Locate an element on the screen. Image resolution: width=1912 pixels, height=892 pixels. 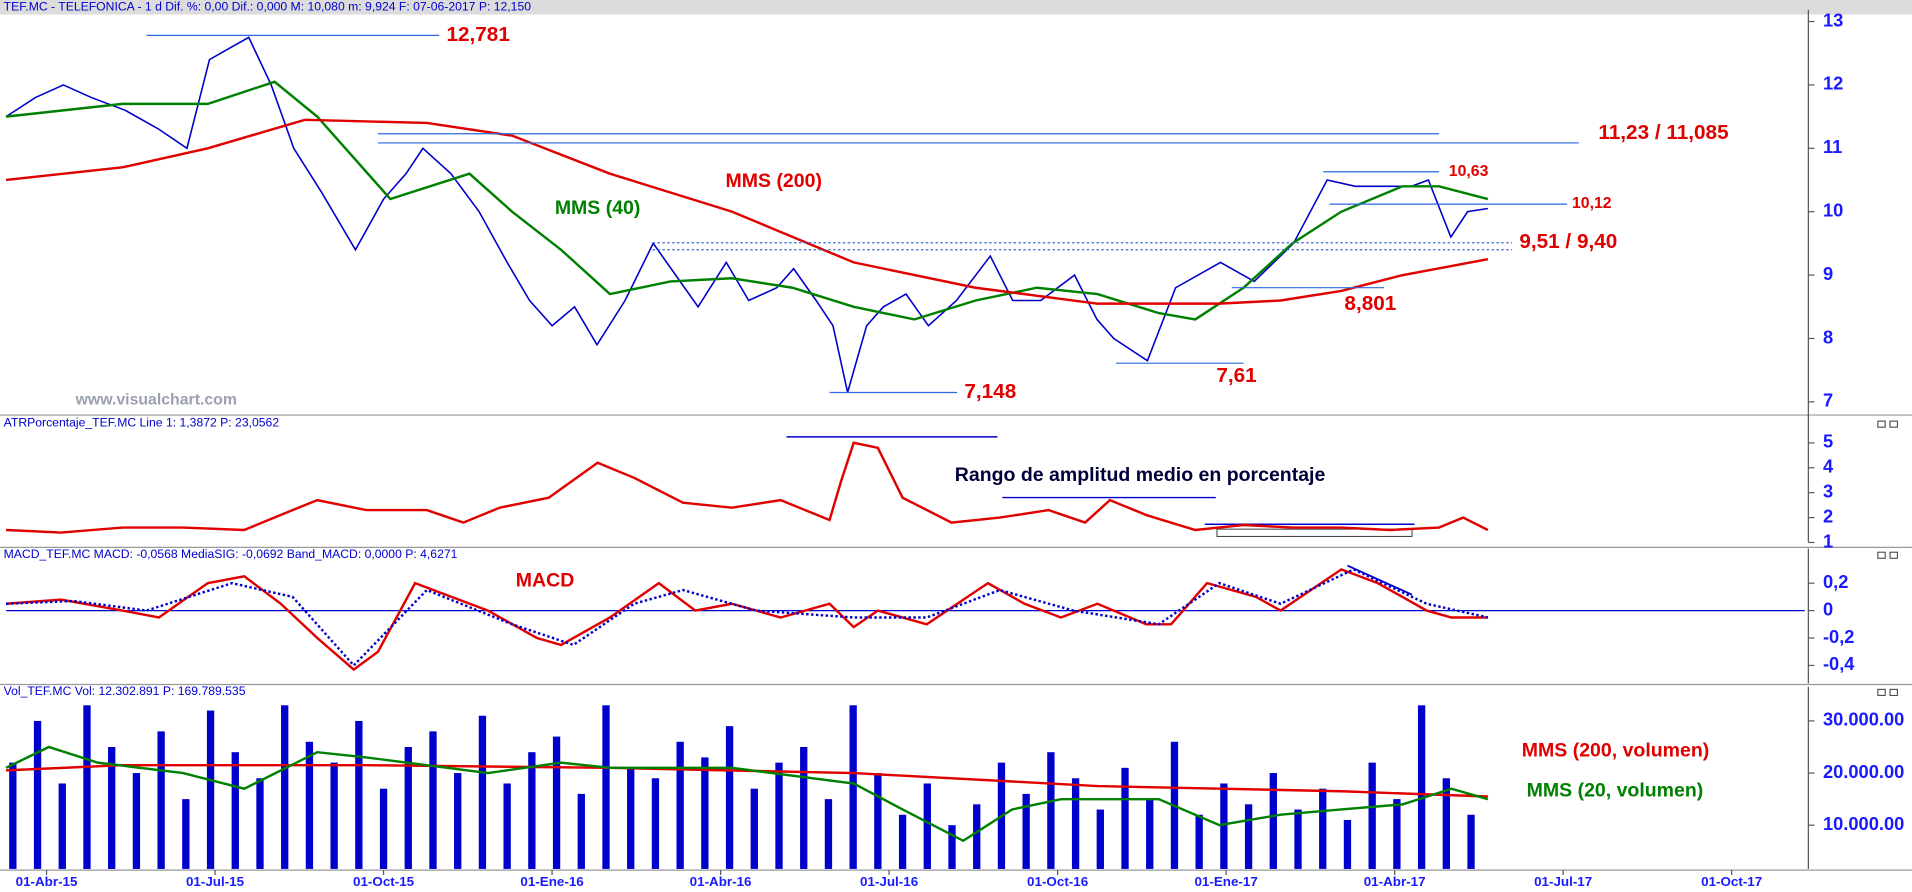
y-tick-label: 2 is located at coordinates (1828, 515).